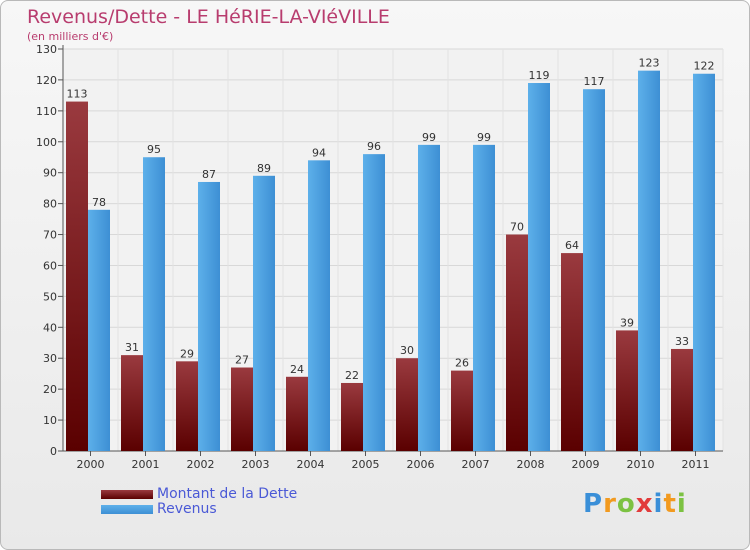 The image size is (750, 550). Describe the element at coordinates (593, 504) in the screenshot. I see `logo-letter: P` at that location.